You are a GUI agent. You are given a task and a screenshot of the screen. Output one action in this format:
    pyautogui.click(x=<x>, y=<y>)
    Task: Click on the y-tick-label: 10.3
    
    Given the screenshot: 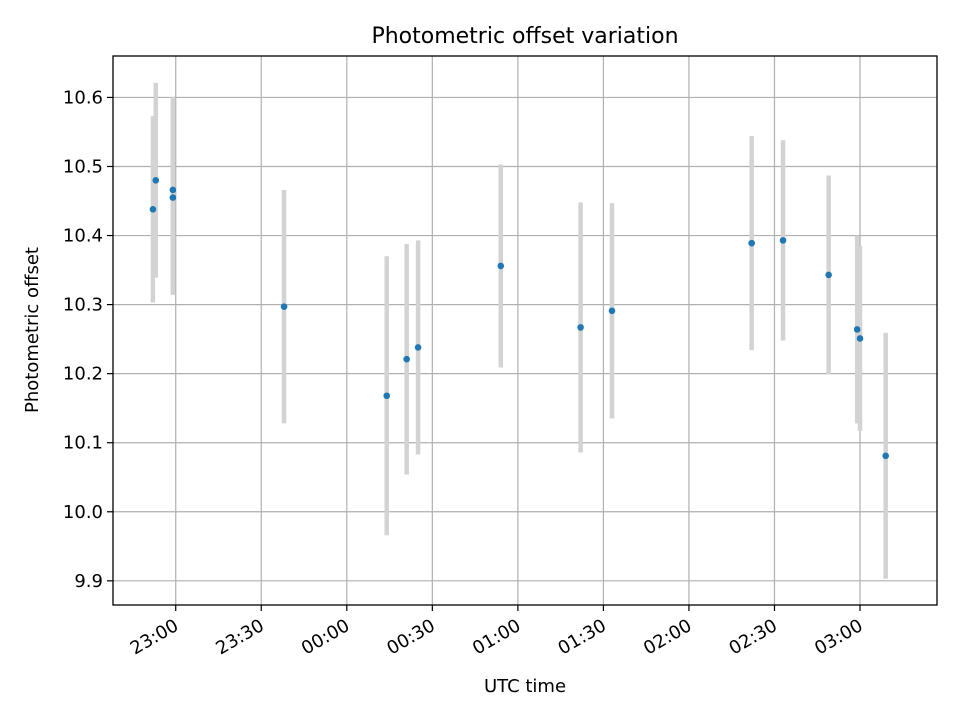 What is the action you would take?
    pyautogui.click(x=83, y=305)
    